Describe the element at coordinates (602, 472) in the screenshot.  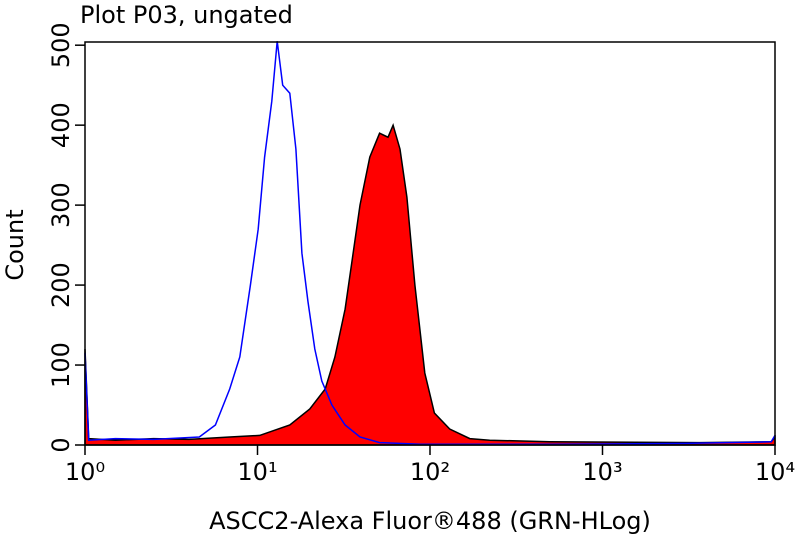
I see `x-tick-label: 10³` at that location.